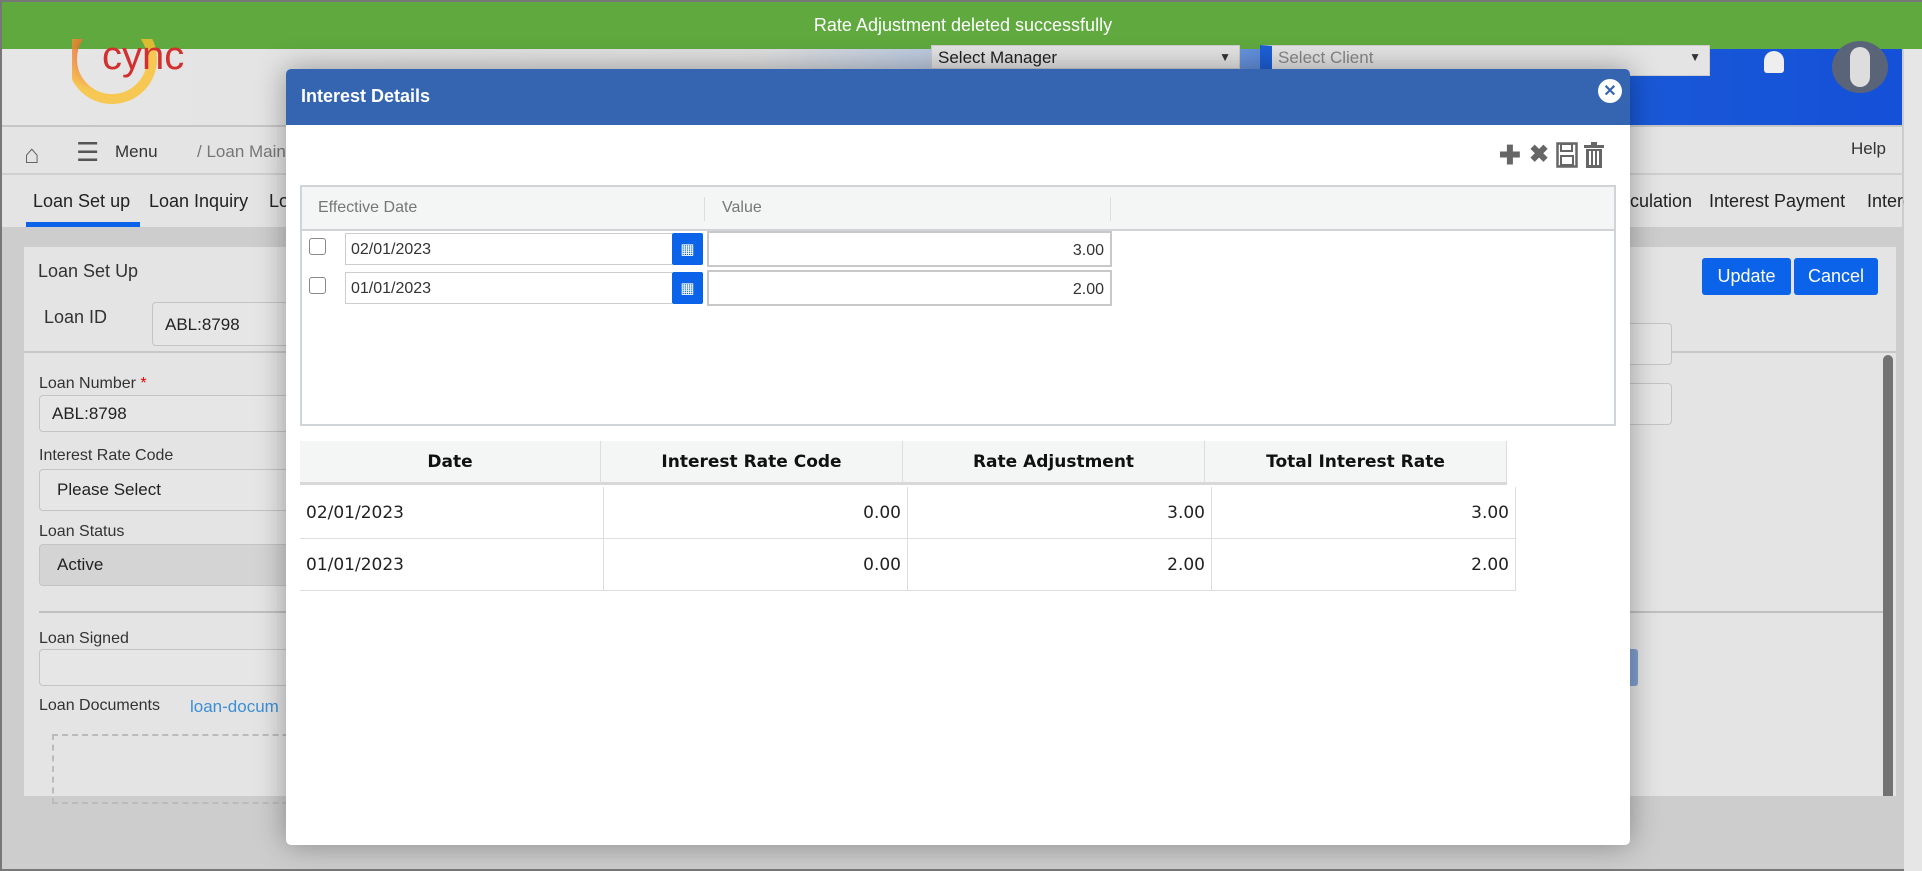 The image size is (1922, 871). I want to click on breadcrumb-item: Loan Main, so click(246, 151).